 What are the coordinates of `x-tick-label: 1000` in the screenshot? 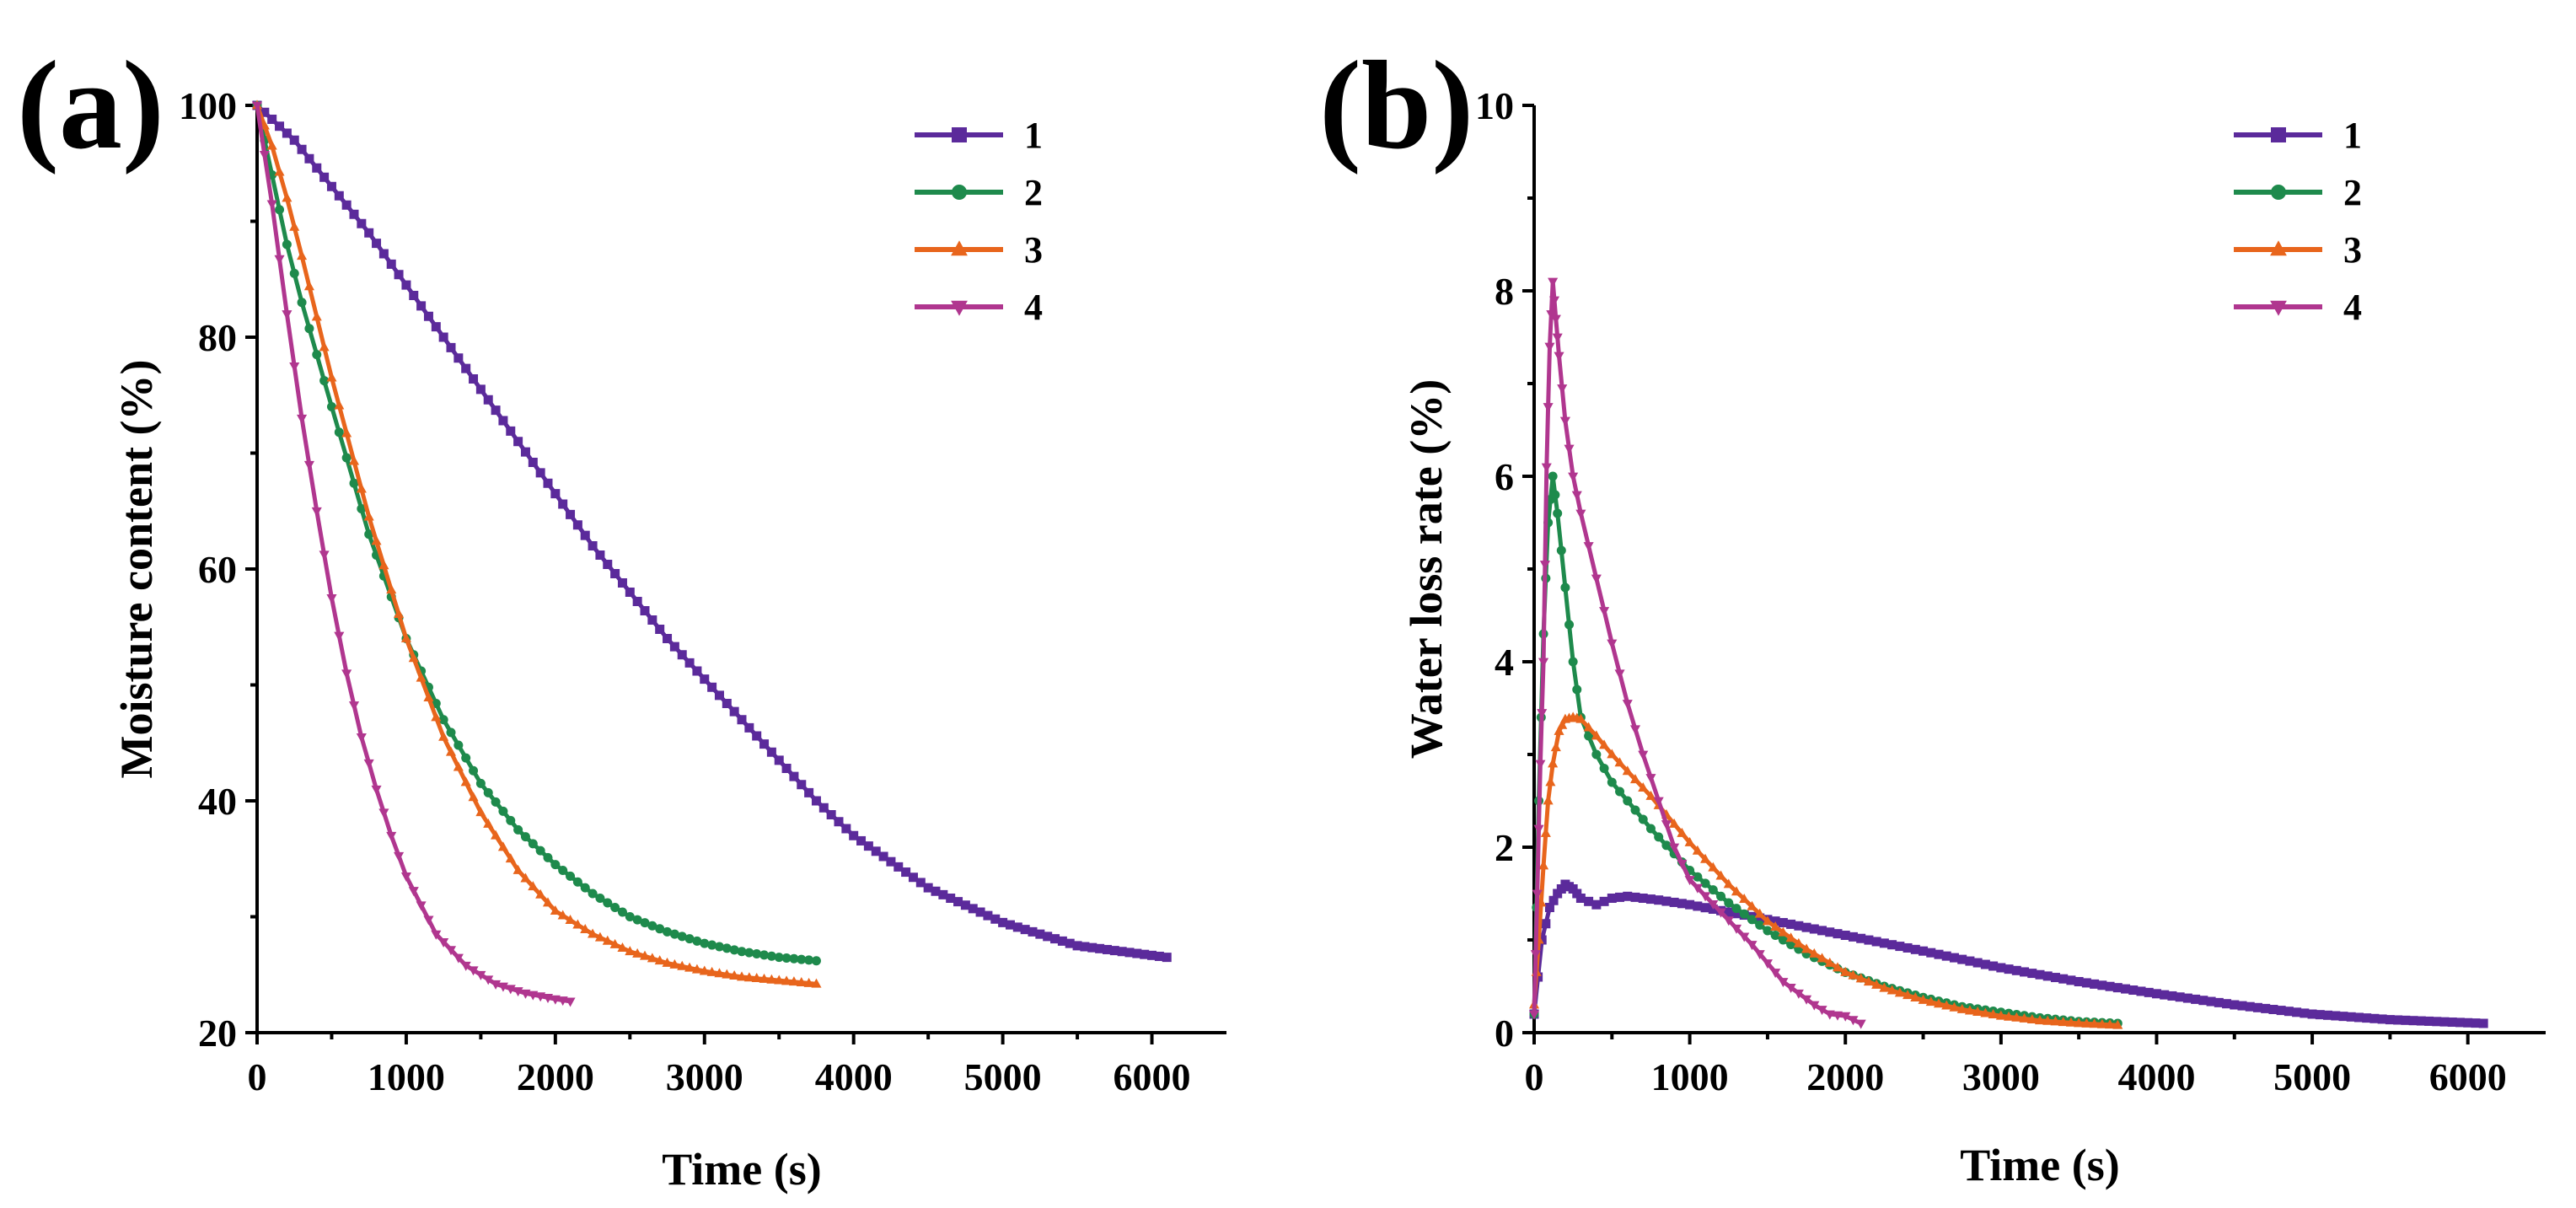 It's located at (1690, 1076).